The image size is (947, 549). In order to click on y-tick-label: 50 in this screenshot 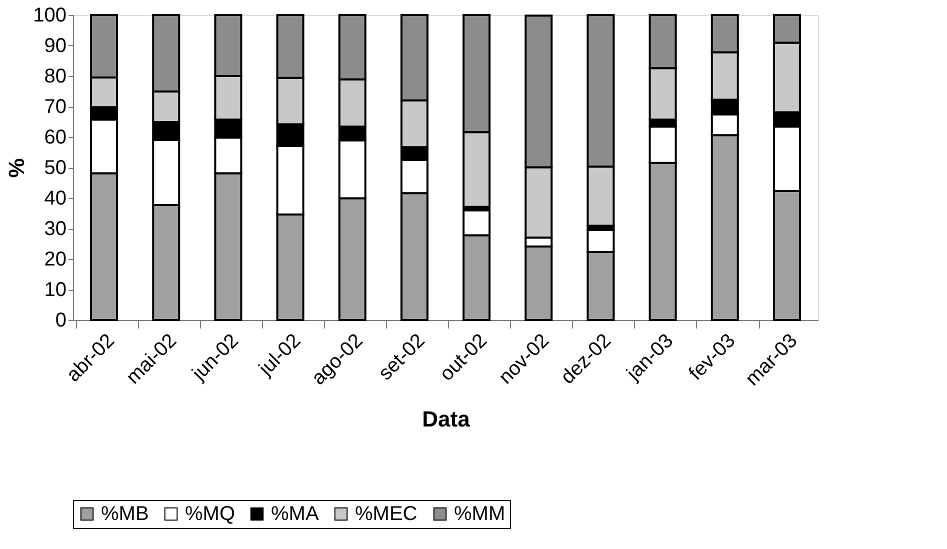, I will do `click(55, 168)`.